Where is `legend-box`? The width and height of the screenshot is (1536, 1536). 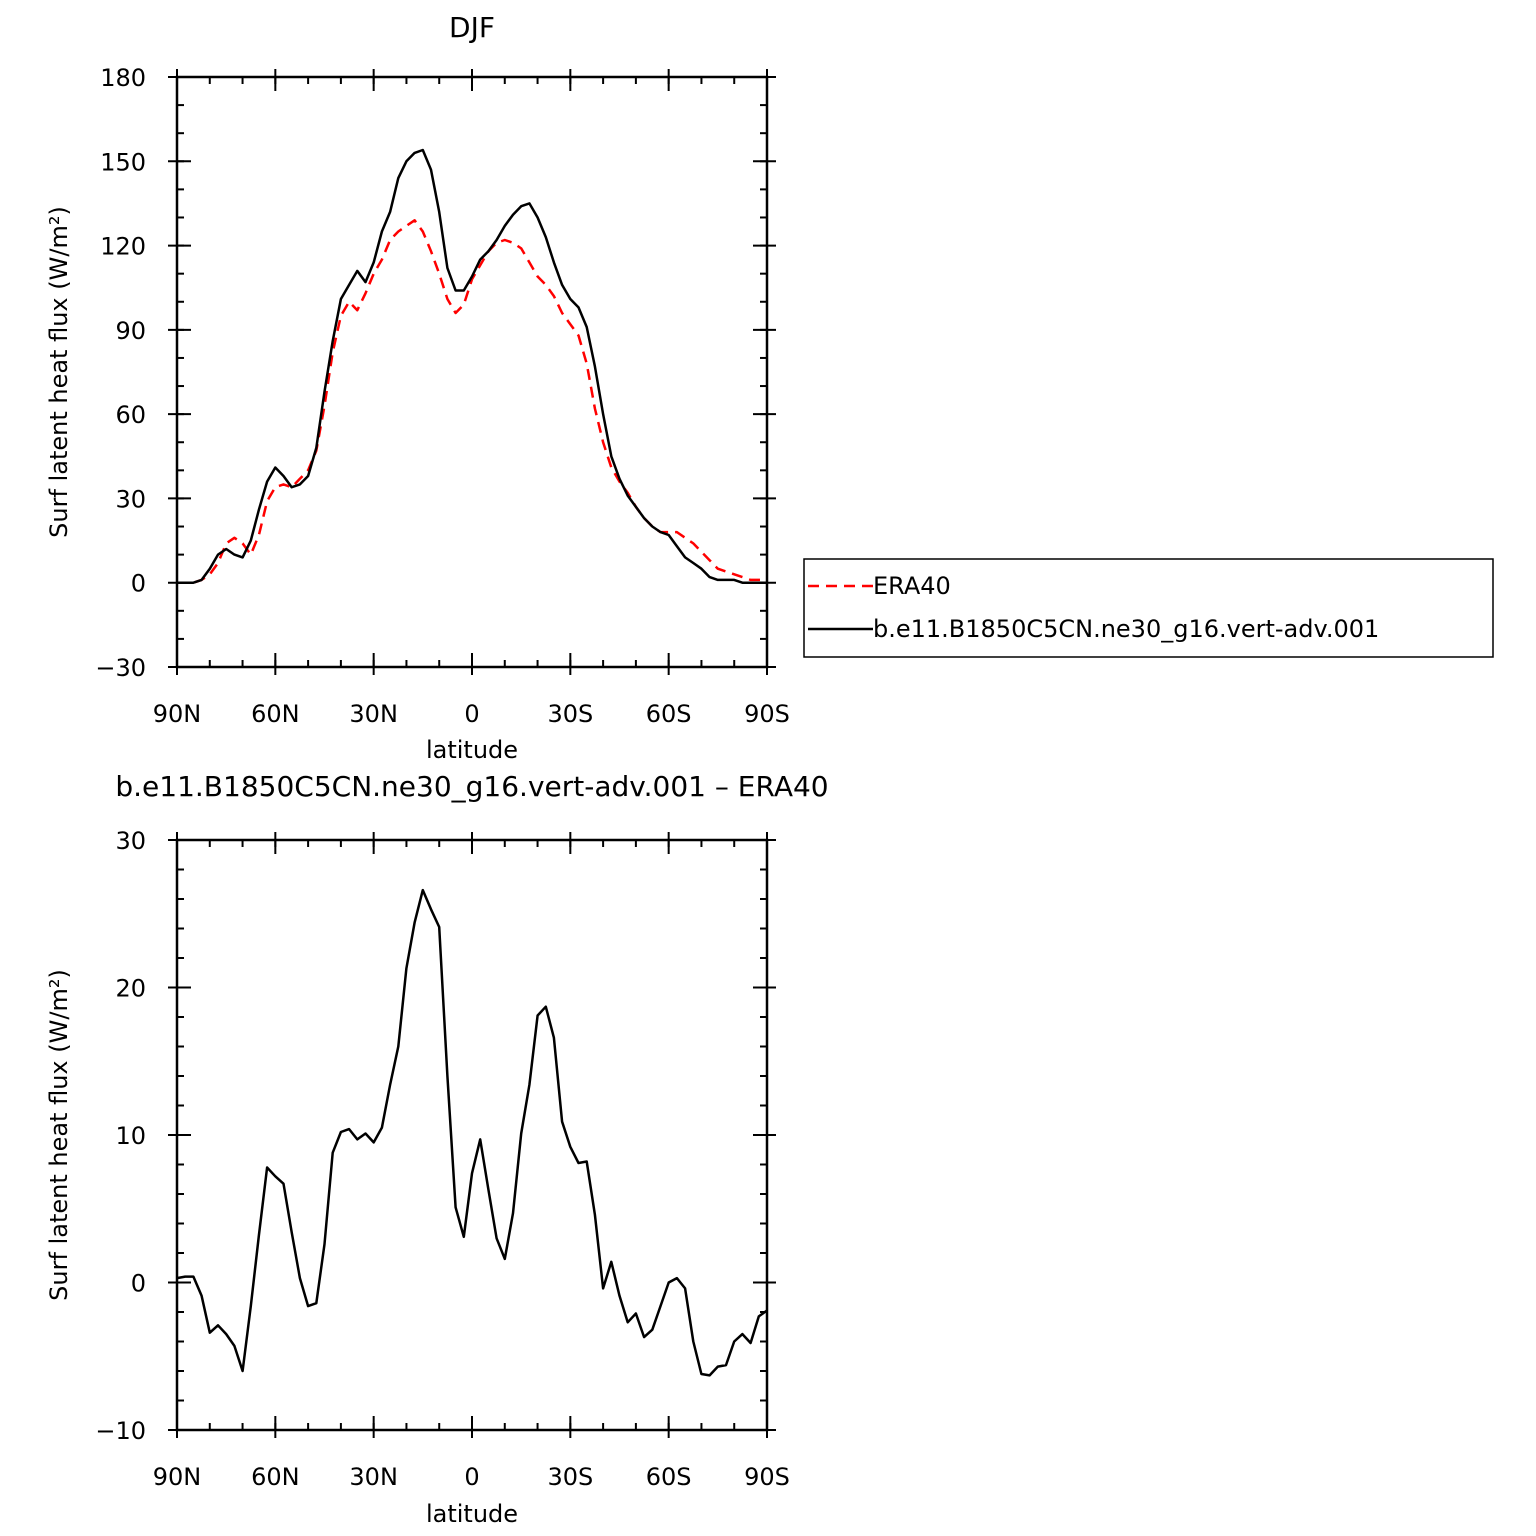 legend-box is located at coordinates (1148, 608).